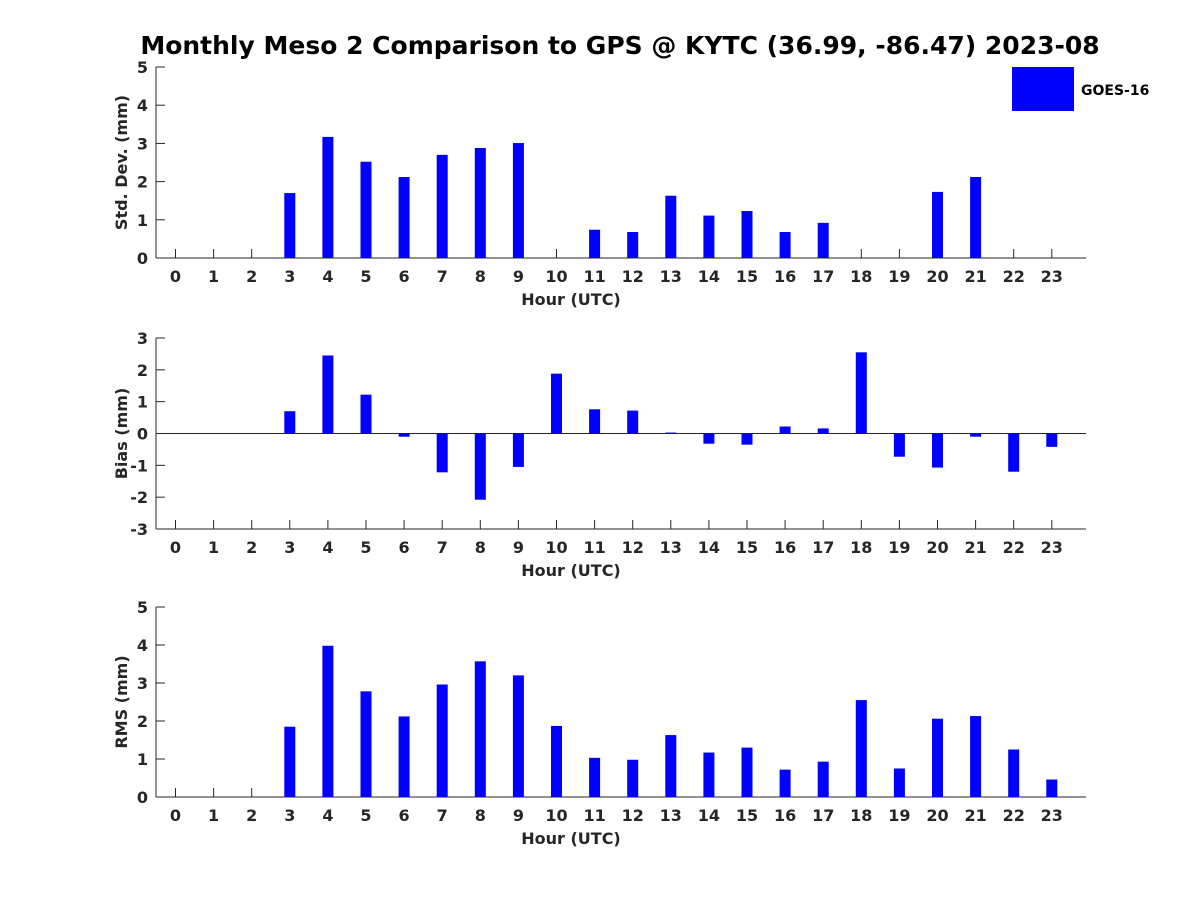 Image resolution: width=1200 pixels, height=900 pixels. I want to click on rms-x-tick-label: 11, so click(594, 815).